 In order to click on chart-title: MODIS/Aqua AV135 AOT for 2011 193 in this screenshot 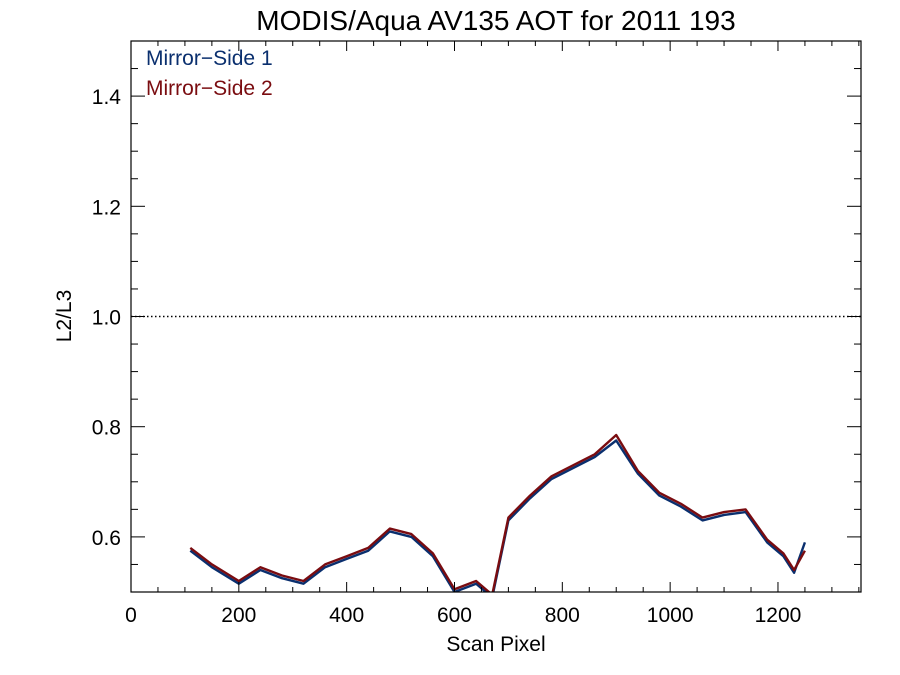, I will do `click(495, 20)`.